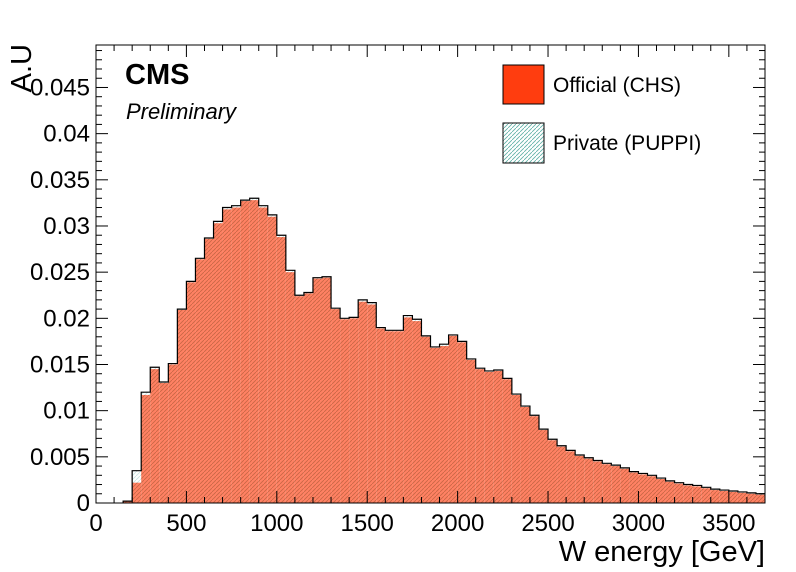 Image resolution: width=796 pixels, height=572 pixels. I want to click on x-tick-label: 0, so click(95, 523).